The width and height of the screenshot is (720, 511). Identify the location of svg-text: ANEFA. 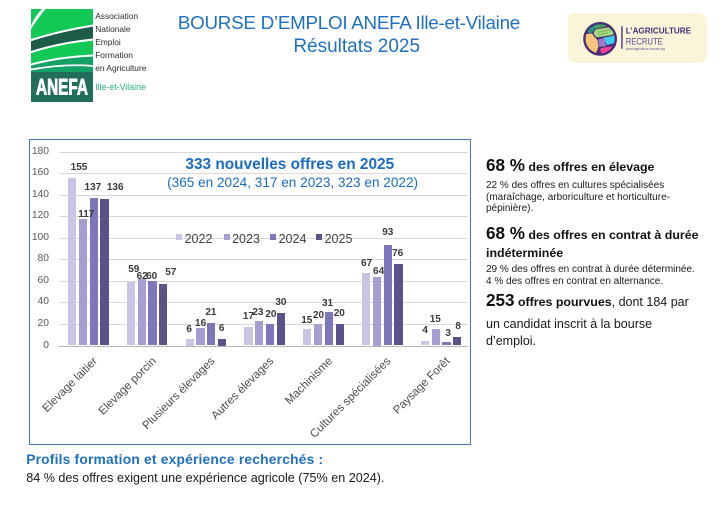
(62, 86).